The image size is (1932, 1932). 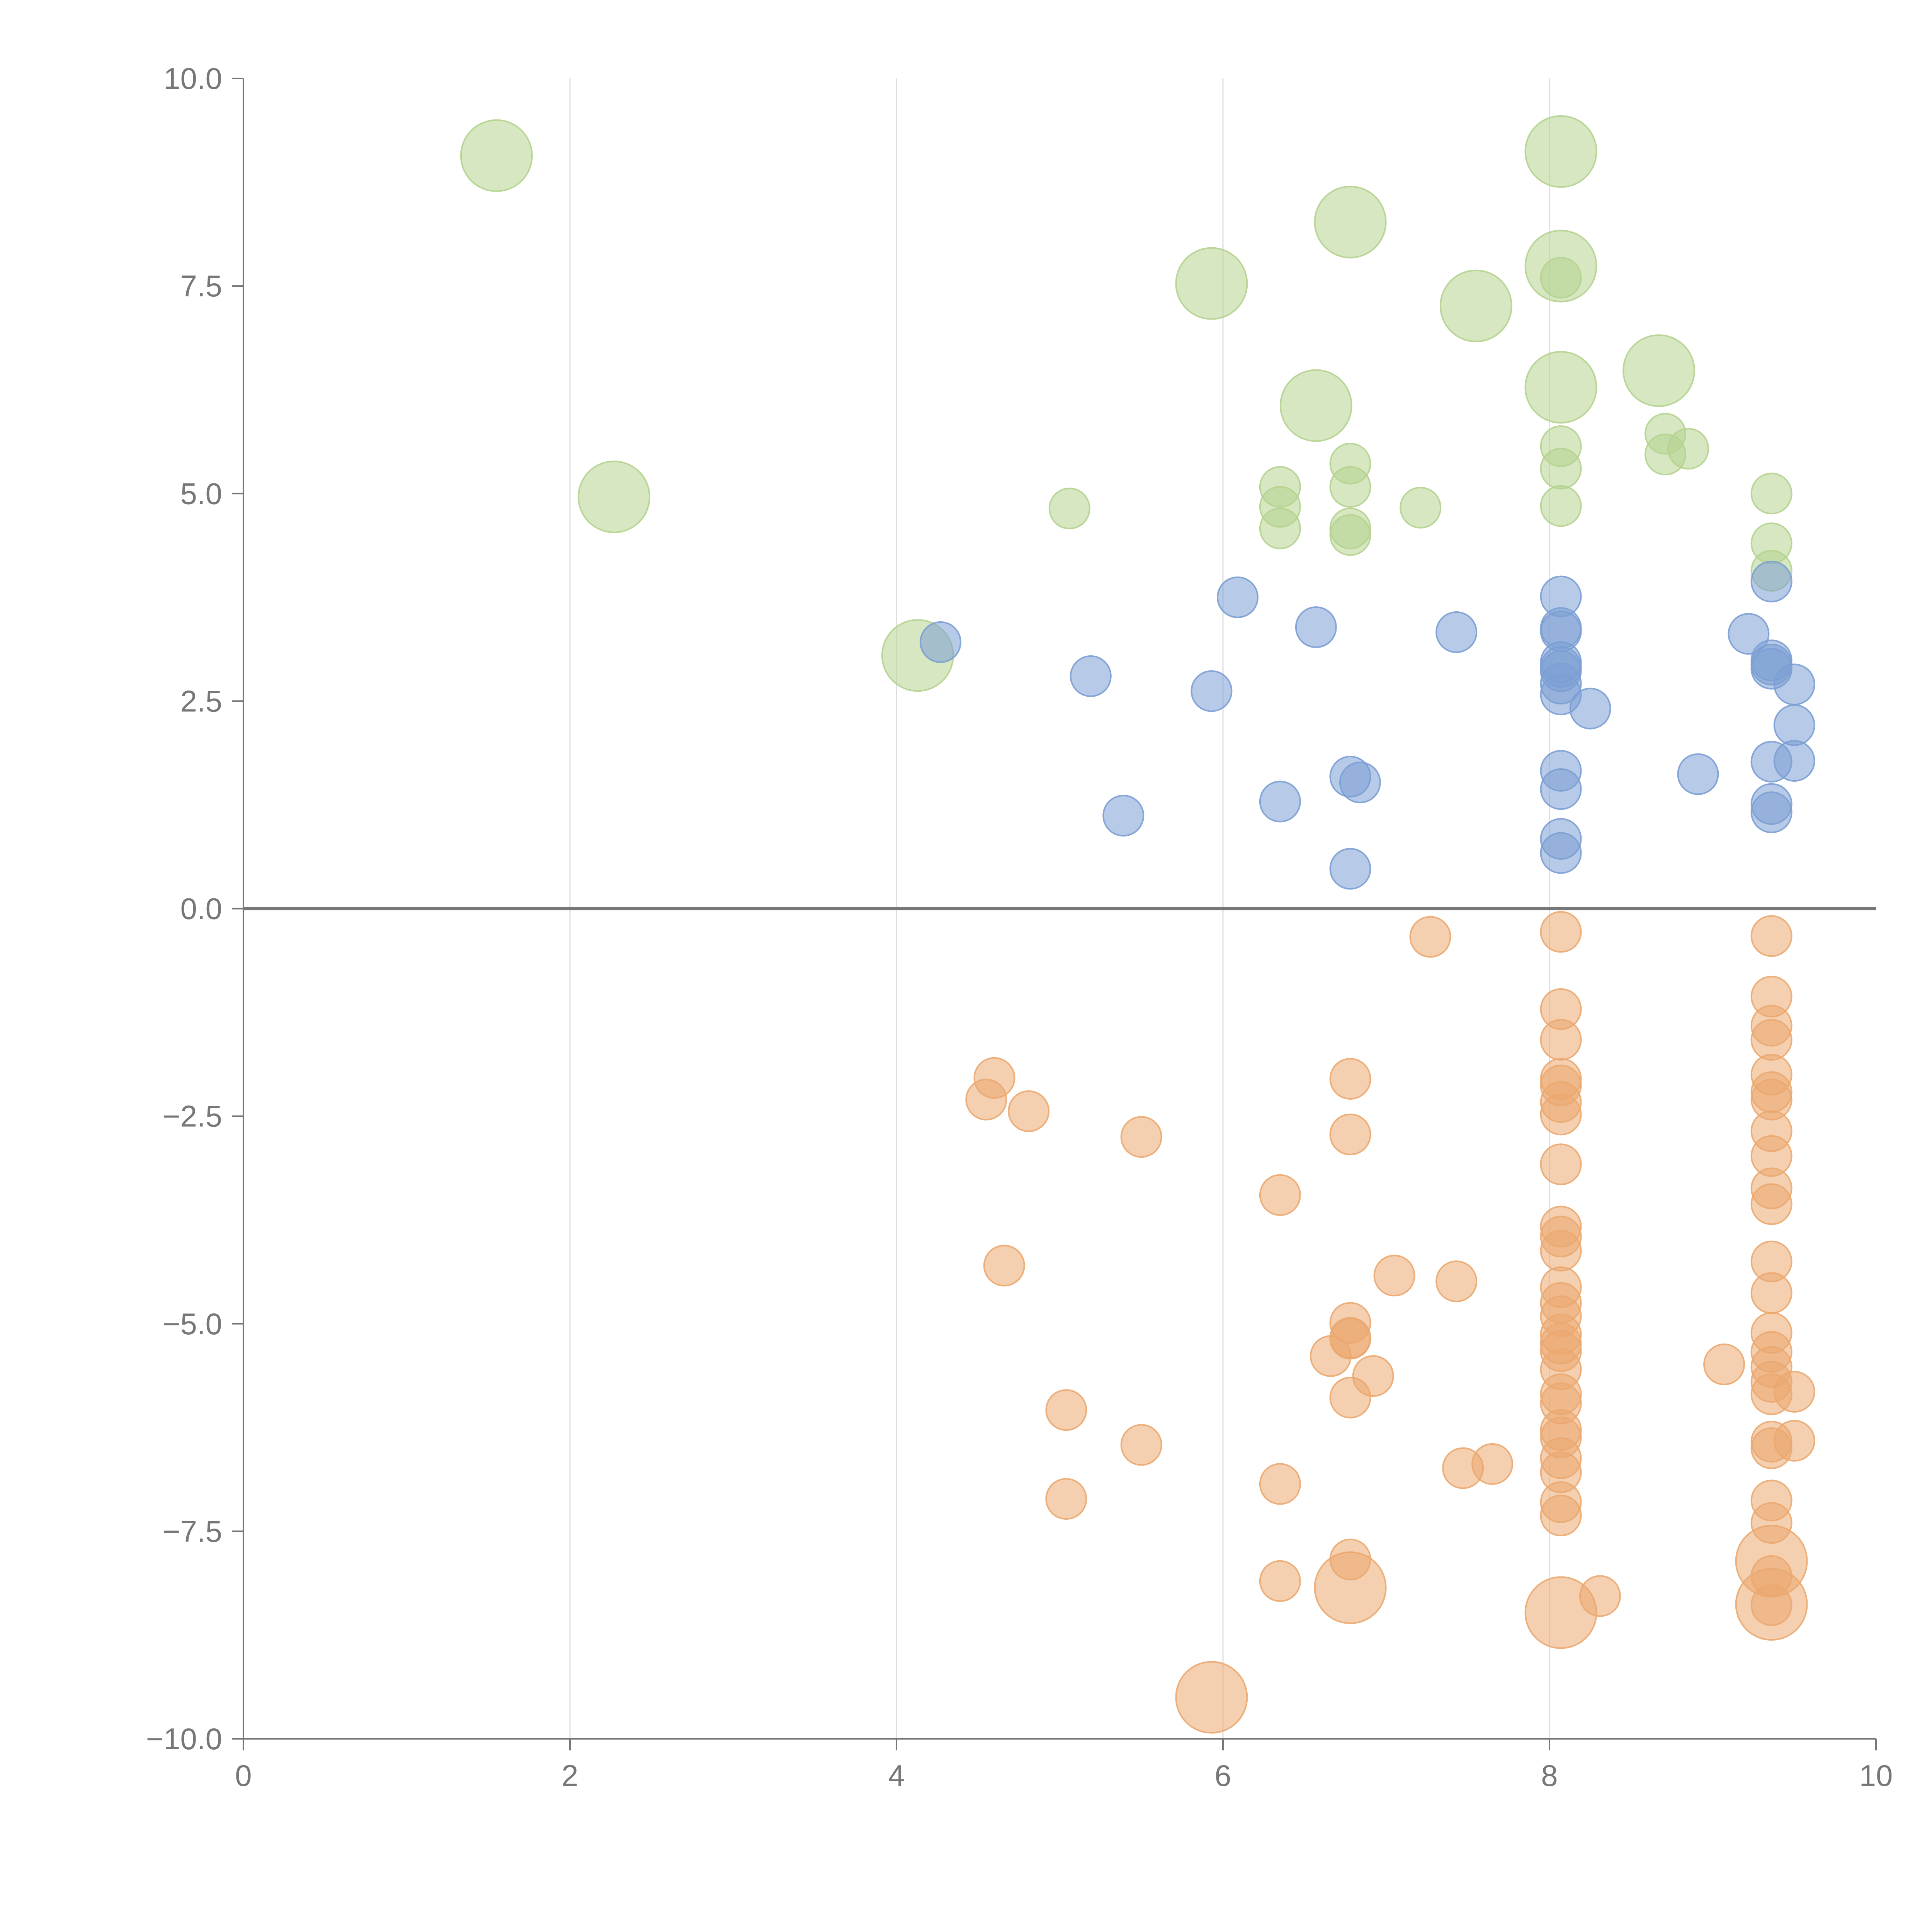 What do you see at coordinates (244, 1776) in the screenshot?
I see `x-tick-label: 0` at bounding box center [244, 1776].